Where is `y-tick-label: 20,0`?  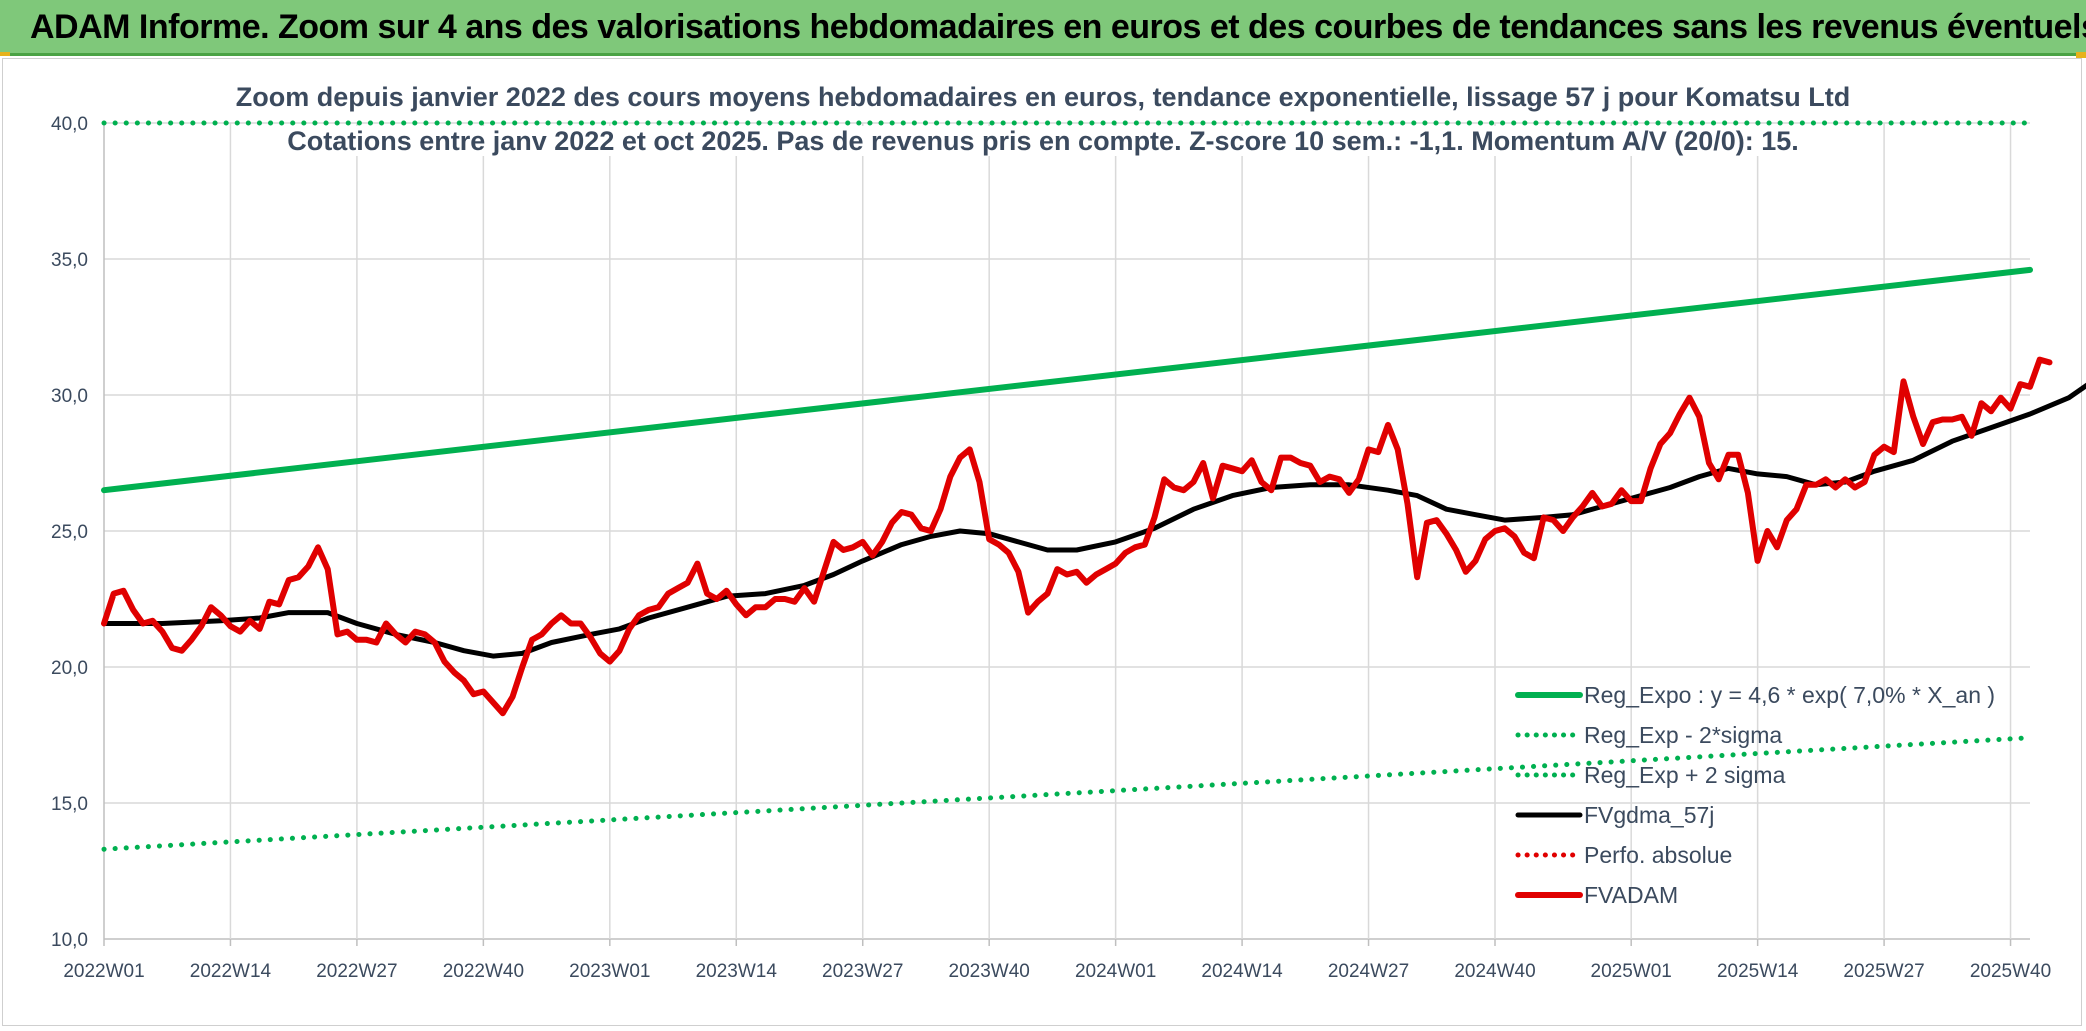 y-tick-label: 20,0 is located at coordinates (69, 668).